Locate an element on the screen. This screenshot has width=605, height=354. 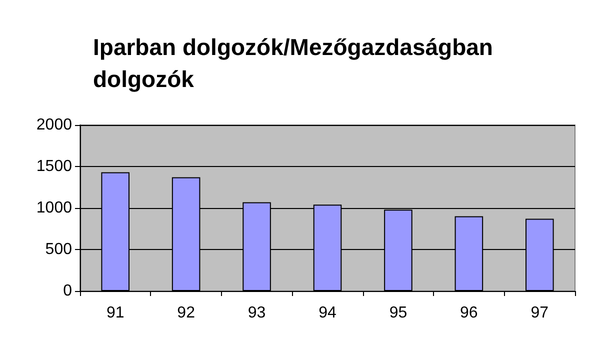
x-tick-label: 94 is located at coordinates (327, 313).